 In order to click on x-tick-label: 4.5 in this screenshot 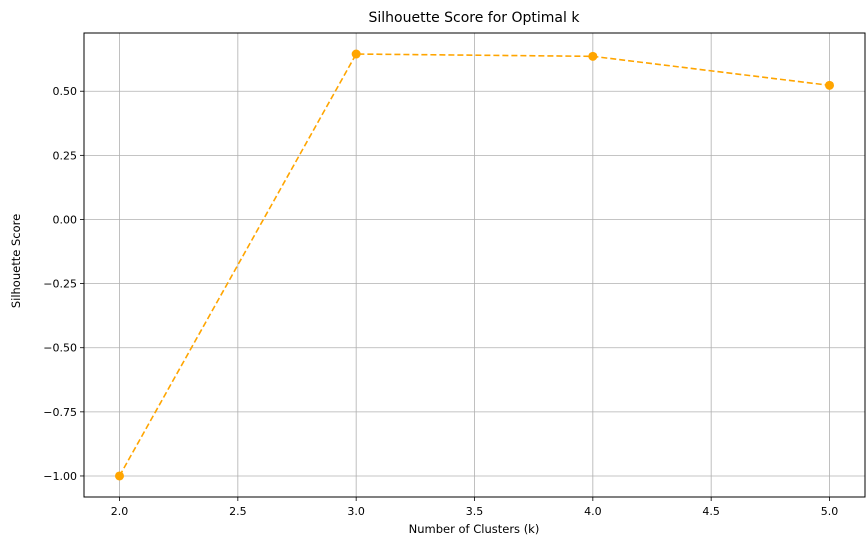, I will do `click(711, 511)`.